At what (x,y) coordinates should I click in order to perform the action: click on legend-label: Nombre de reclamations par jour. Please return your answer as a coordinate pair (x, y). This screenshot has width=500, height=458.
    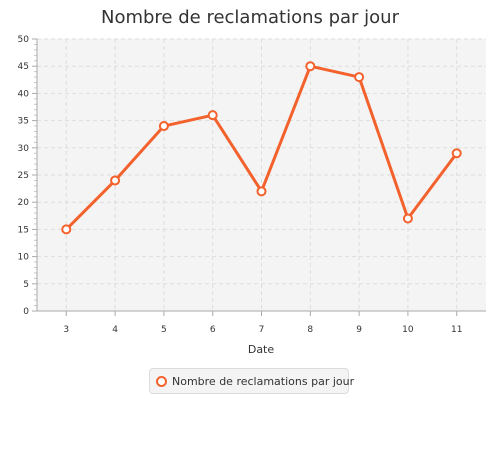
    Looking at the image, I should click on (263, 381).